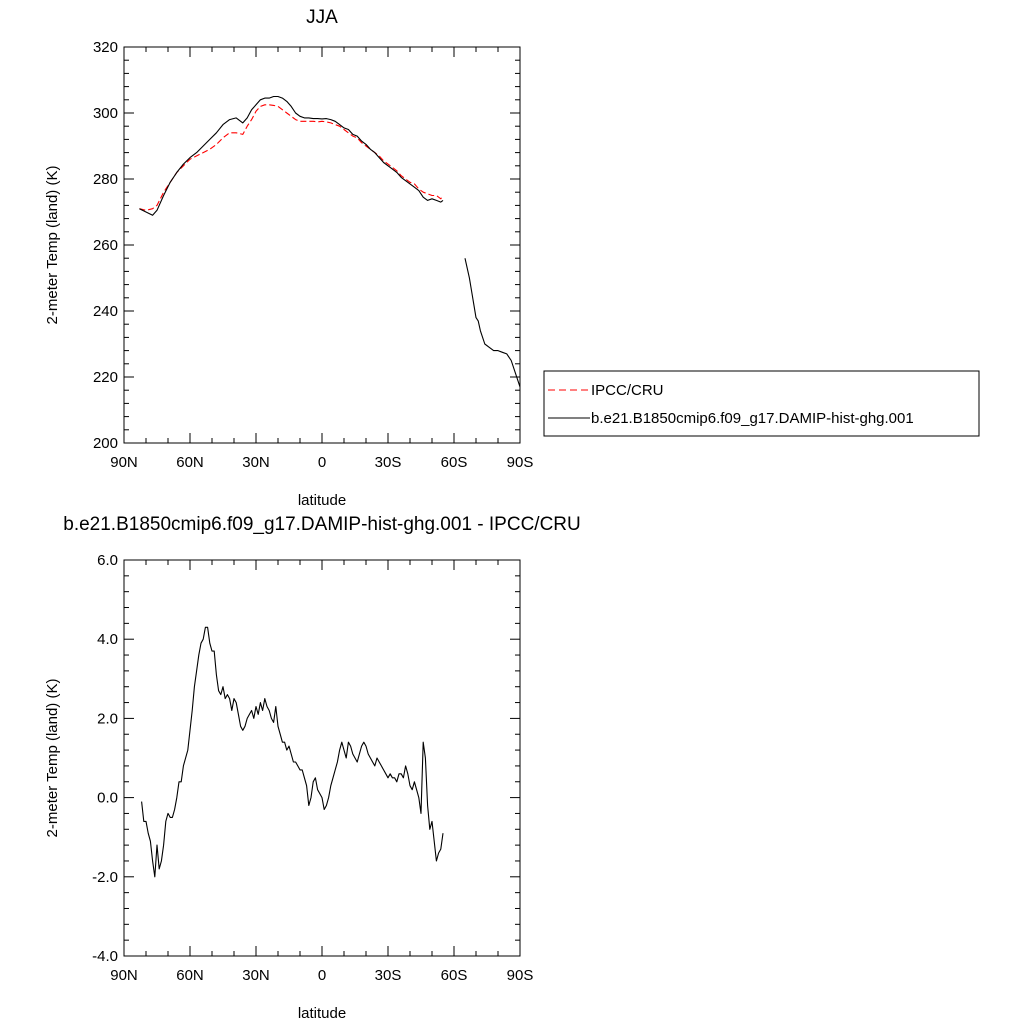 This screenshot has height=1024, width=1024. Describe the element at coordinates (105, 377) in the screenshot. I see `top-y-tick-label: 220` at that location.